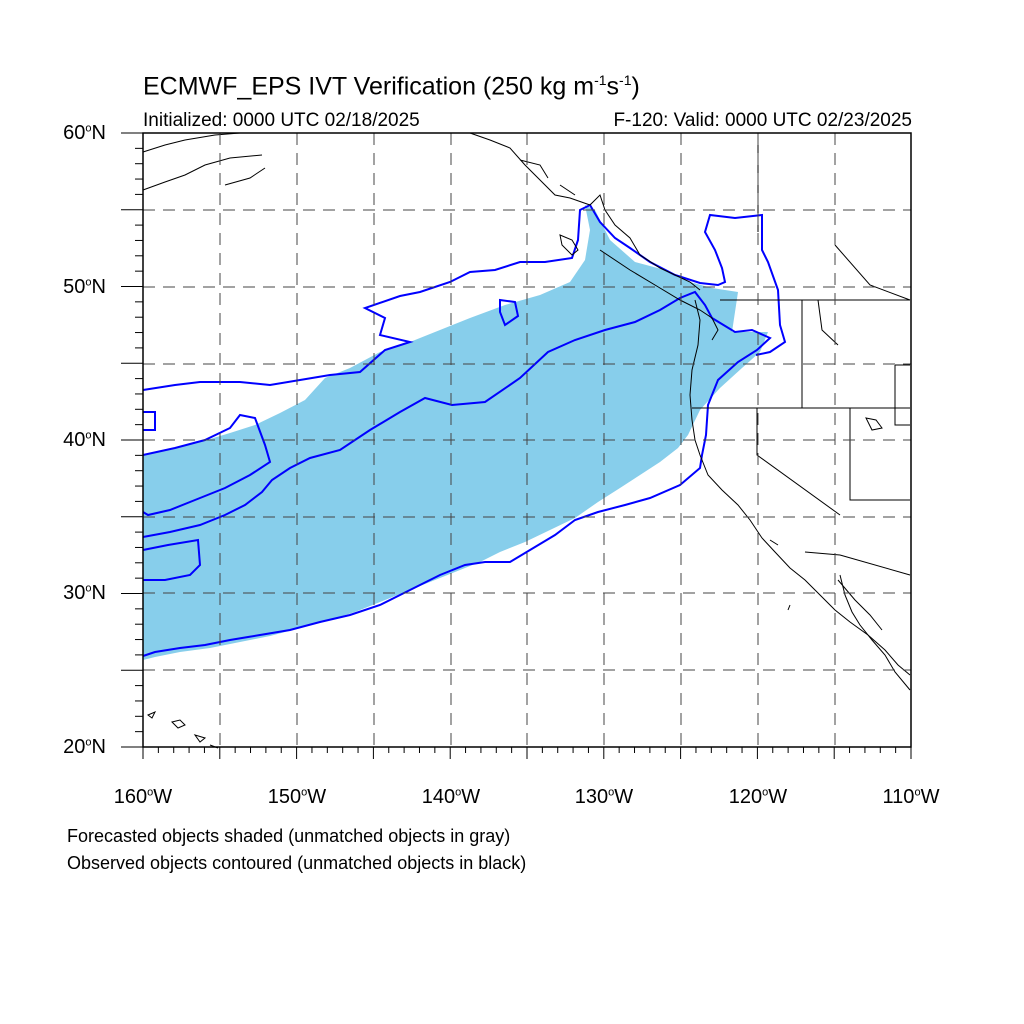  What do you see at coordinates (464, 297) in the screenshot?
I see `observed-ivt-contour-north` at bounding box center [464, 297].